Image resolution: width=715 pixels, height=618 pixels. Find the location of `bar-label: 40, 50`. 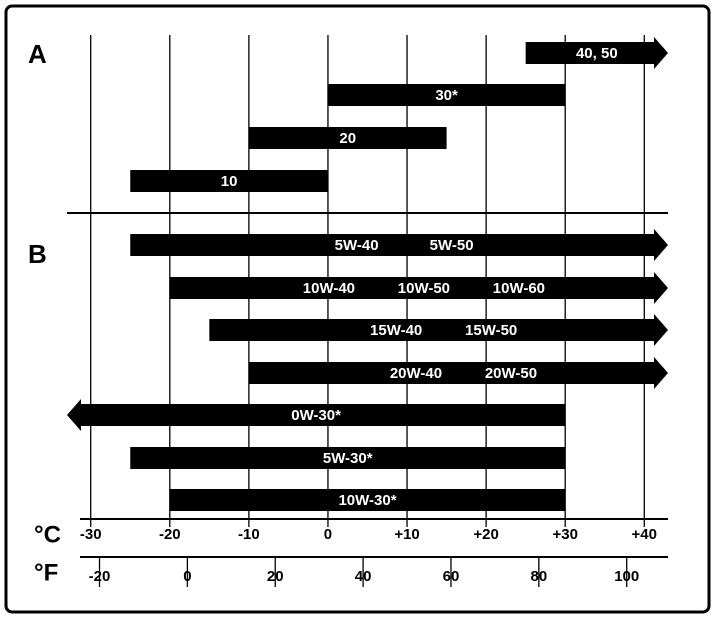

bar-label: 40, 50 is located at coordinates (597, 53).